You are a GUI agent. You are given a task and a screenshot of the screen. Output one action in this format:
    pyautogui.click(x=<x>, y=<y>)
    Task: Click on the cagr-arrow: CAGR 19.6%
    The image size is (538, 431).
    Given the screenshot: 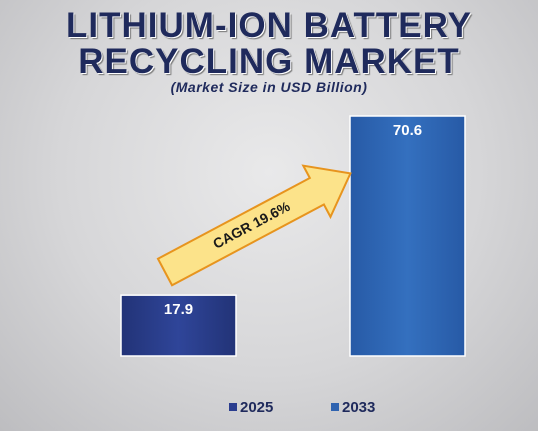 What is the action you would take?
    pyautogui.click(x=254, y=225)
    